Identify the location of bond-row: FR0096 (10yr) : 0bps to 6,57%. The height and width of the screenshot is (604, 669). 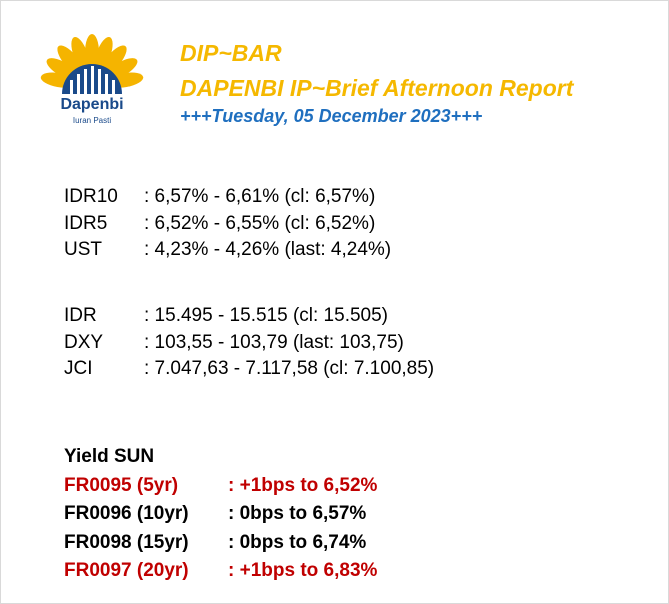
(220, 517).